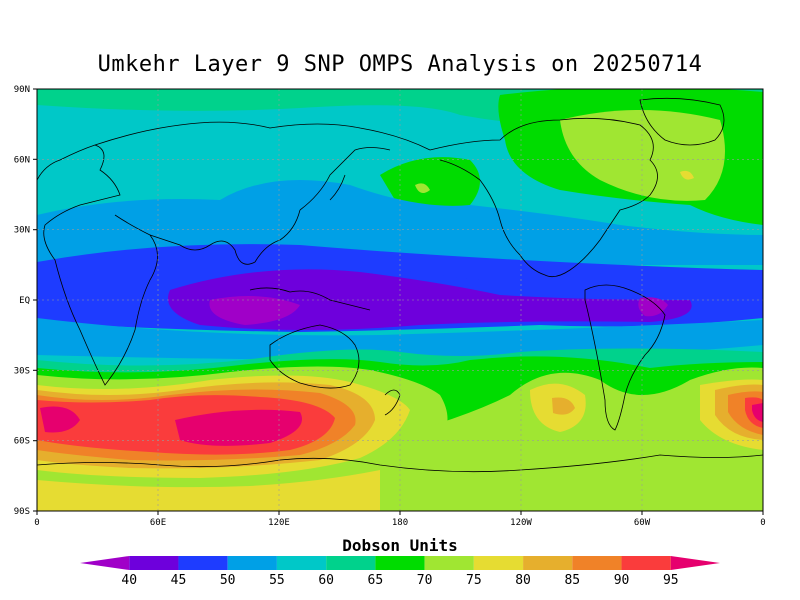 This screenshot has height=600, width=800. Describe the element at coordinates (22, 512) in the screenshot. I see `lat-tick-label: 90S` at that location.